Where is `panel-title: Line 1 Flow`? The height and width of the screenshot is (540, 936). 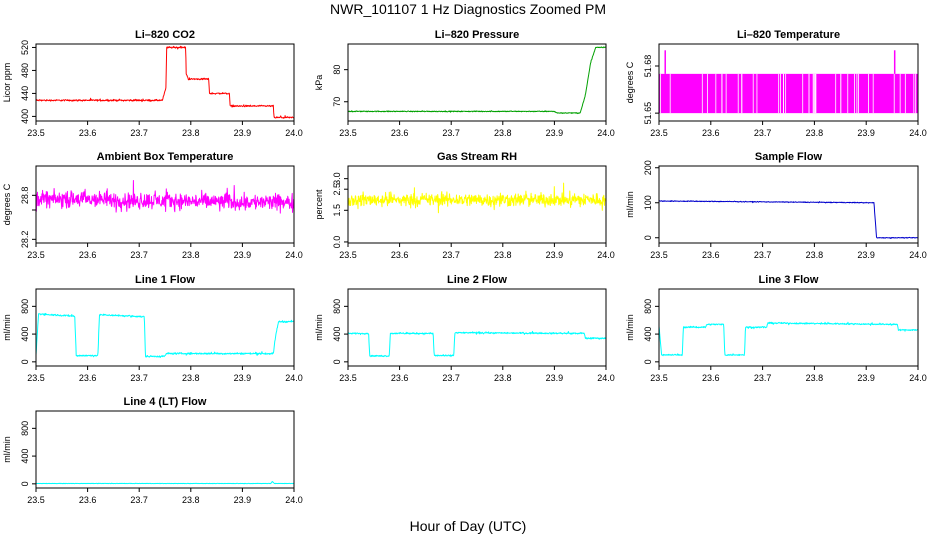 panel-title: Line 1 Flow is located at coordinates (165, 280).